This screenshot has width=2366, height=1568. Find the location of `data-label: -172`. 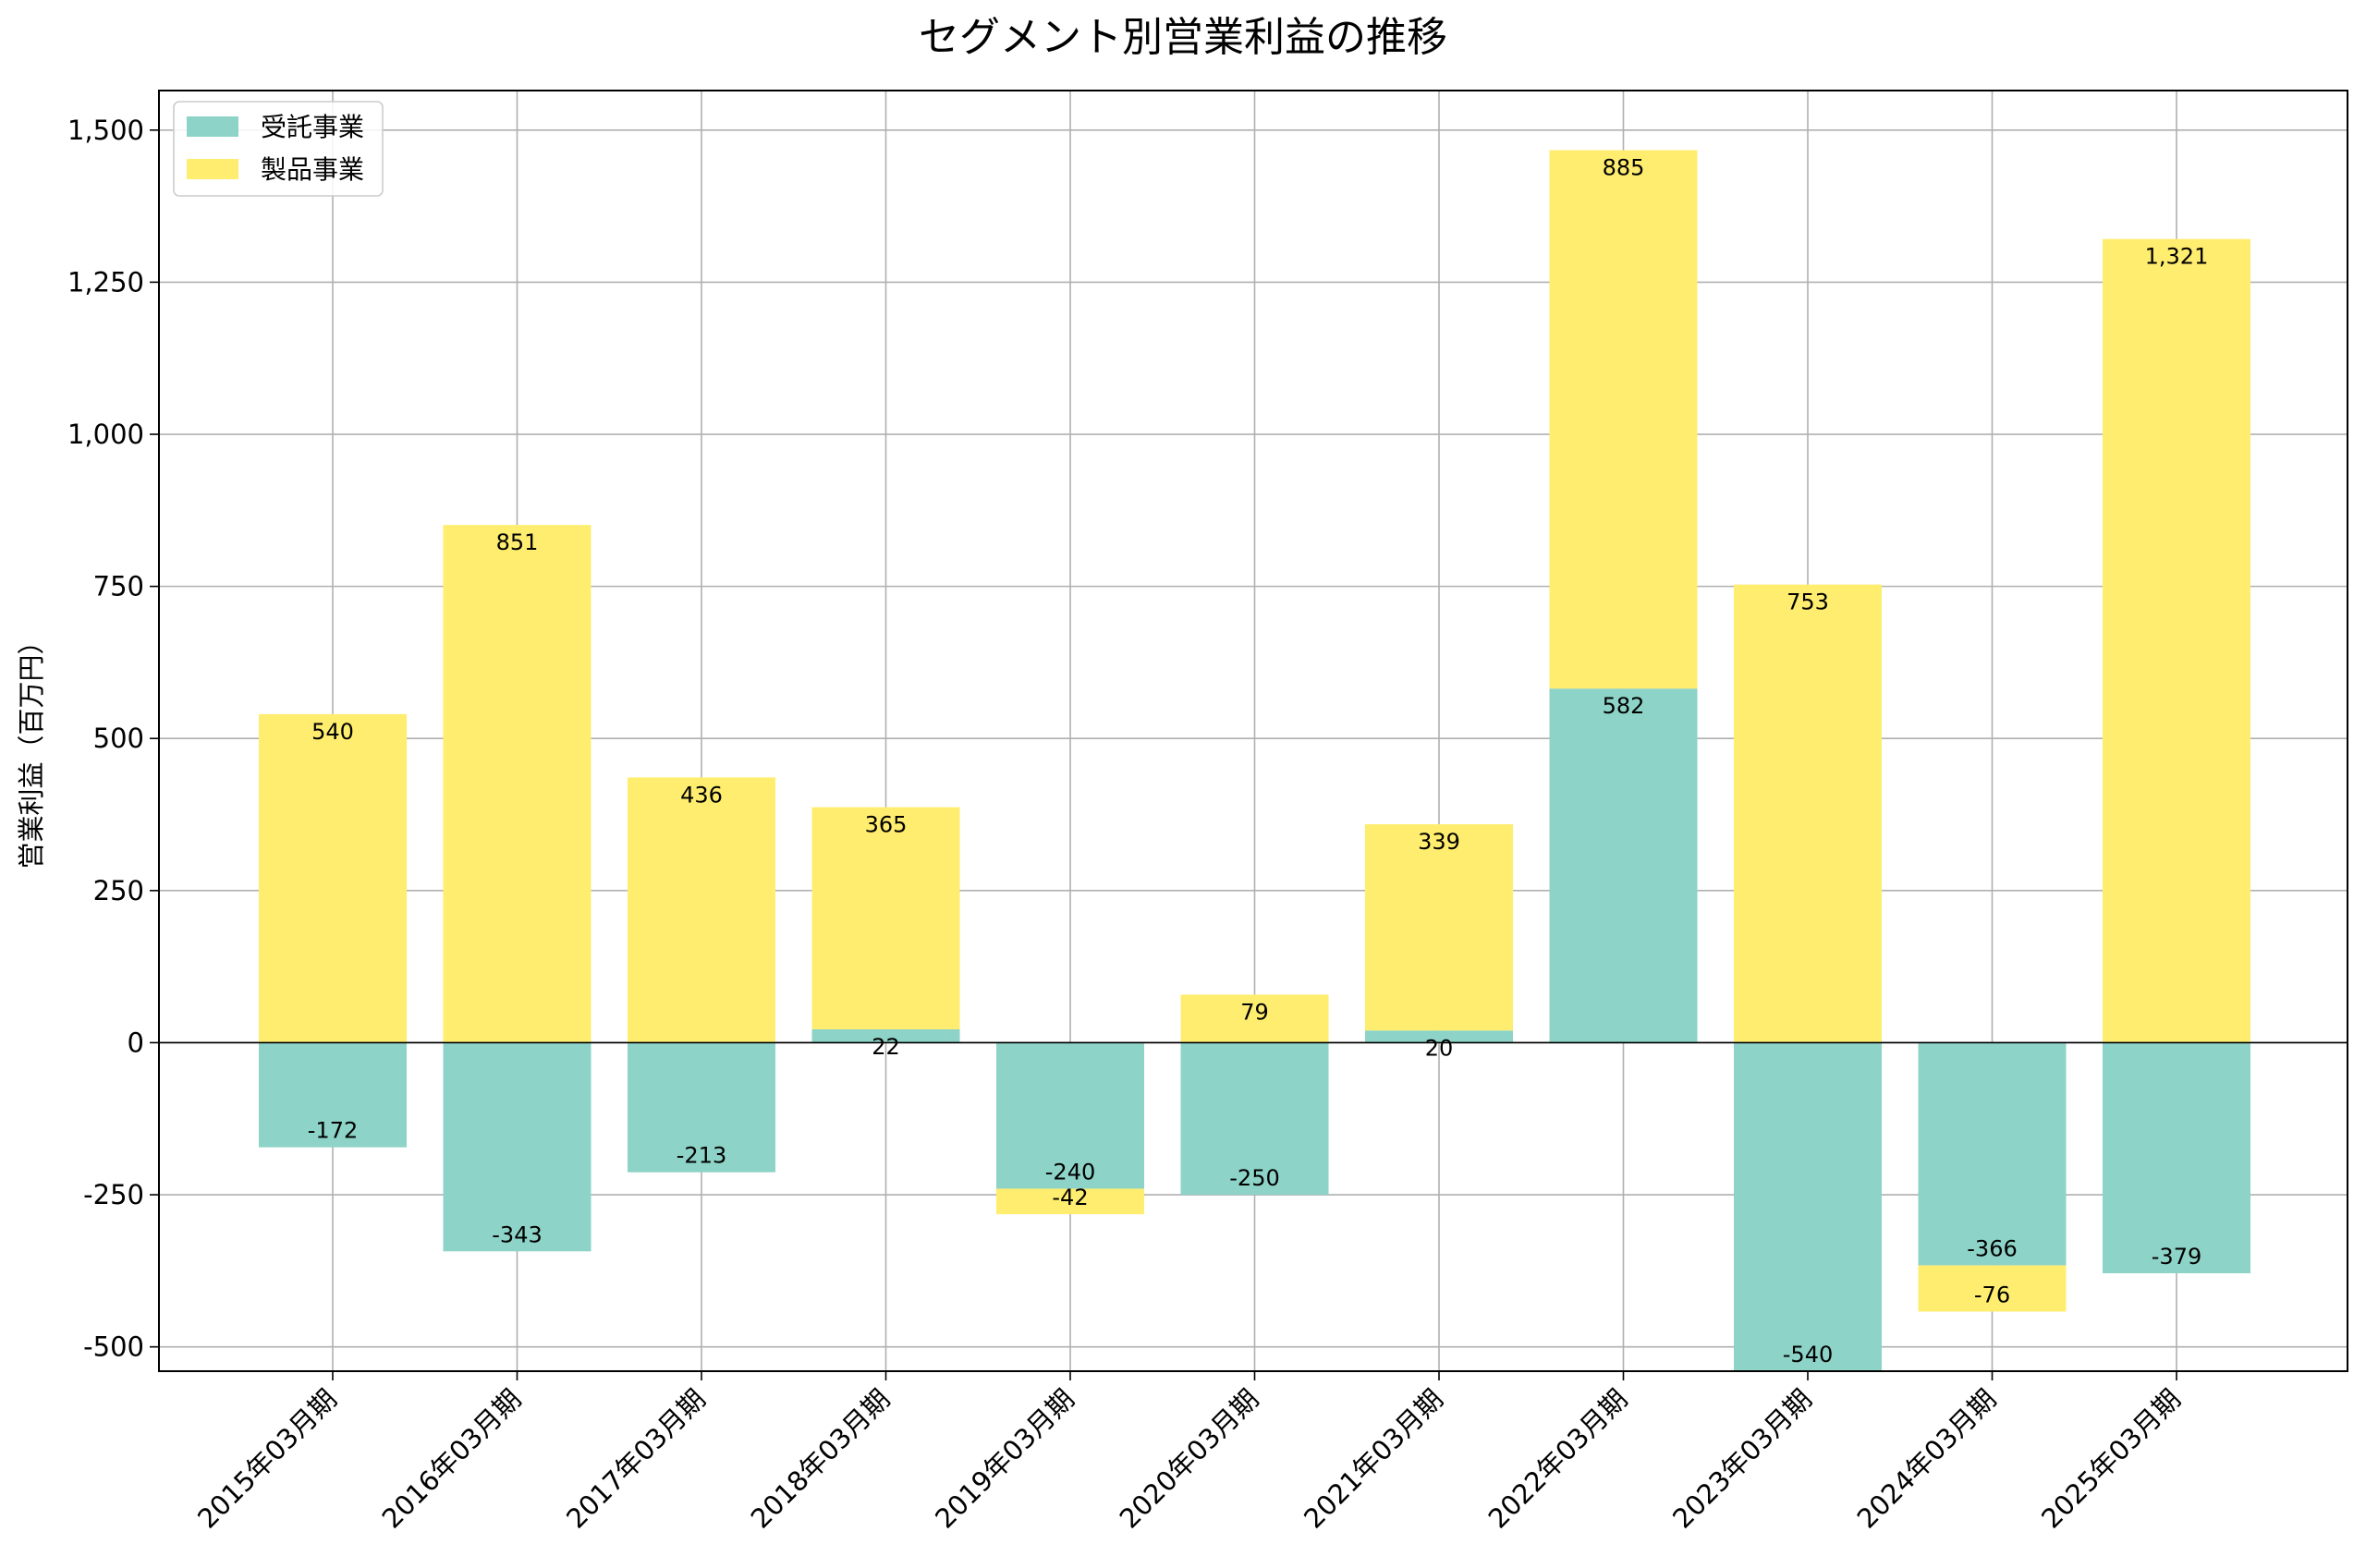

data-label: -172 is located at coordinates (333, 1131).